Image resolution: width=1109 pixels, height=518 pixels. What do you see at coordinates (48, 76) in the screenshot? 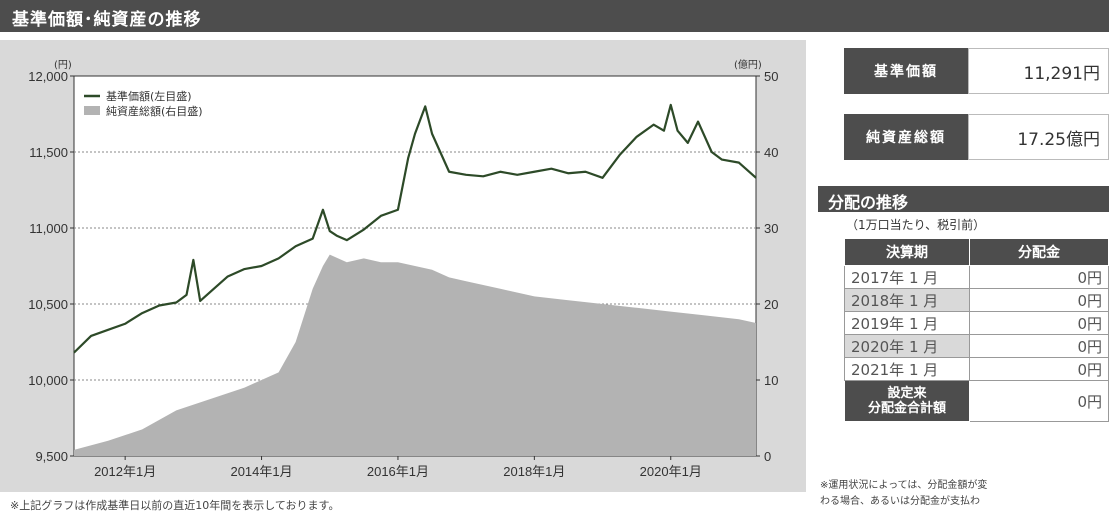
I see `y-left-tick-label: 12,000` at bounding box center [48, 76].